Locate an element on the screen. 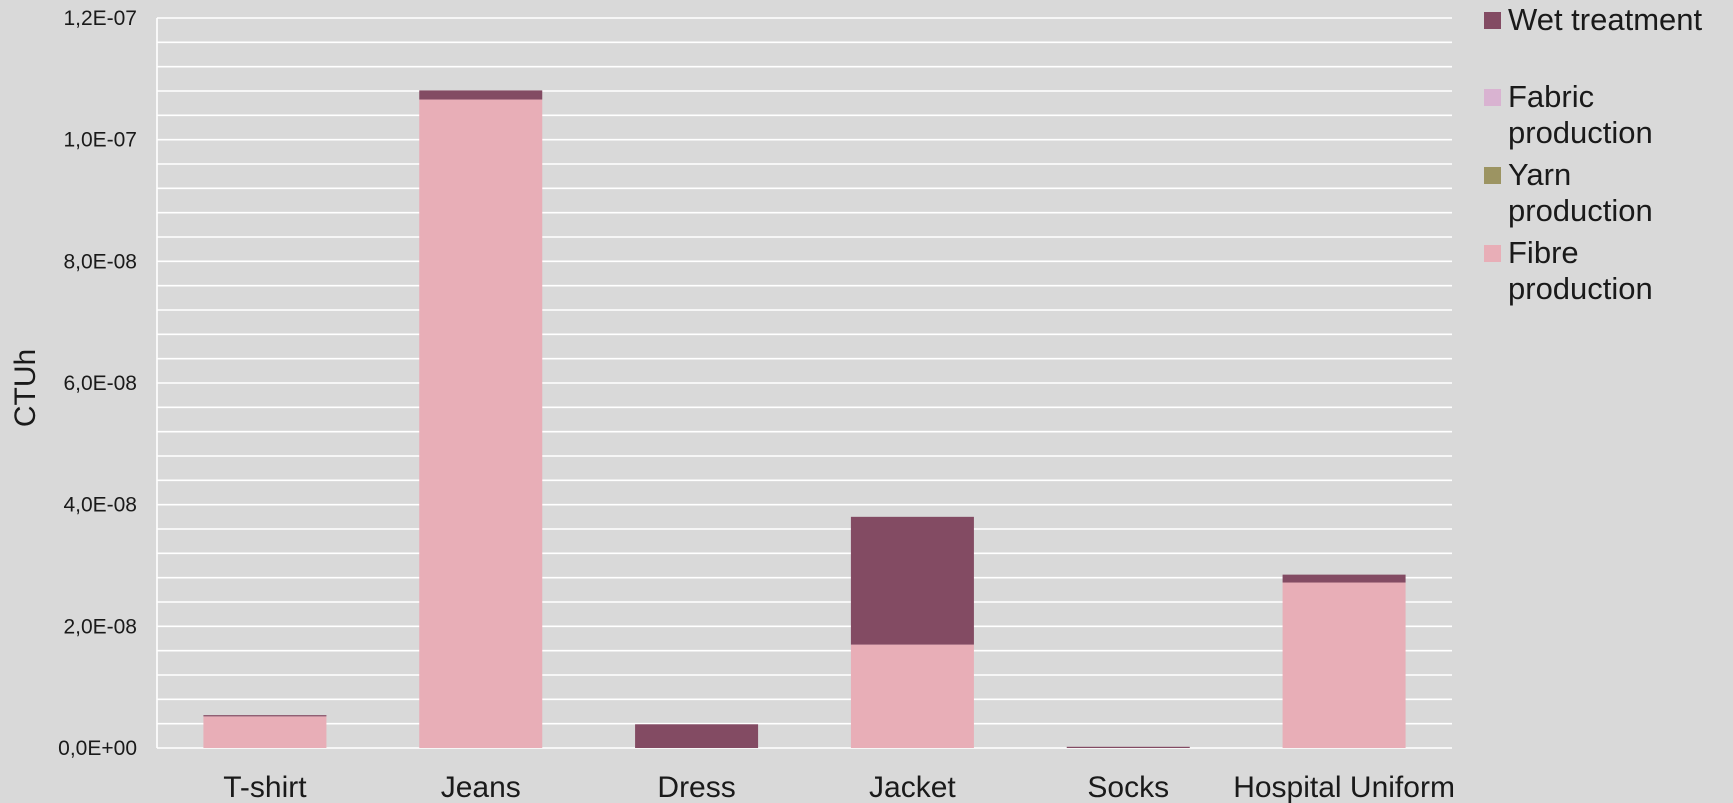  x-tick-label: Jacket is located at coordinates (912, 787).